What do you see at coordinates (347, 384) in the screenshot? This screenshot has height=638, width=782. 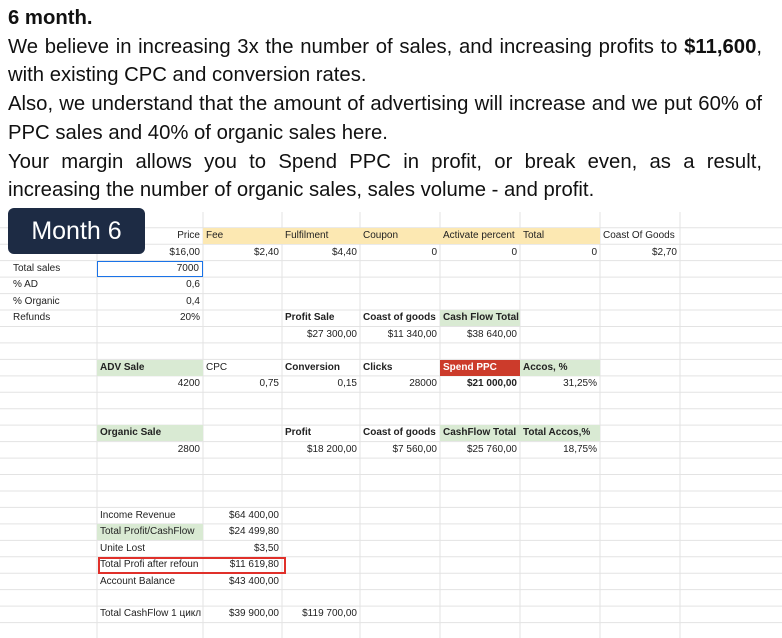 I see `cell: 0,15` at bounding box center [347, 384].